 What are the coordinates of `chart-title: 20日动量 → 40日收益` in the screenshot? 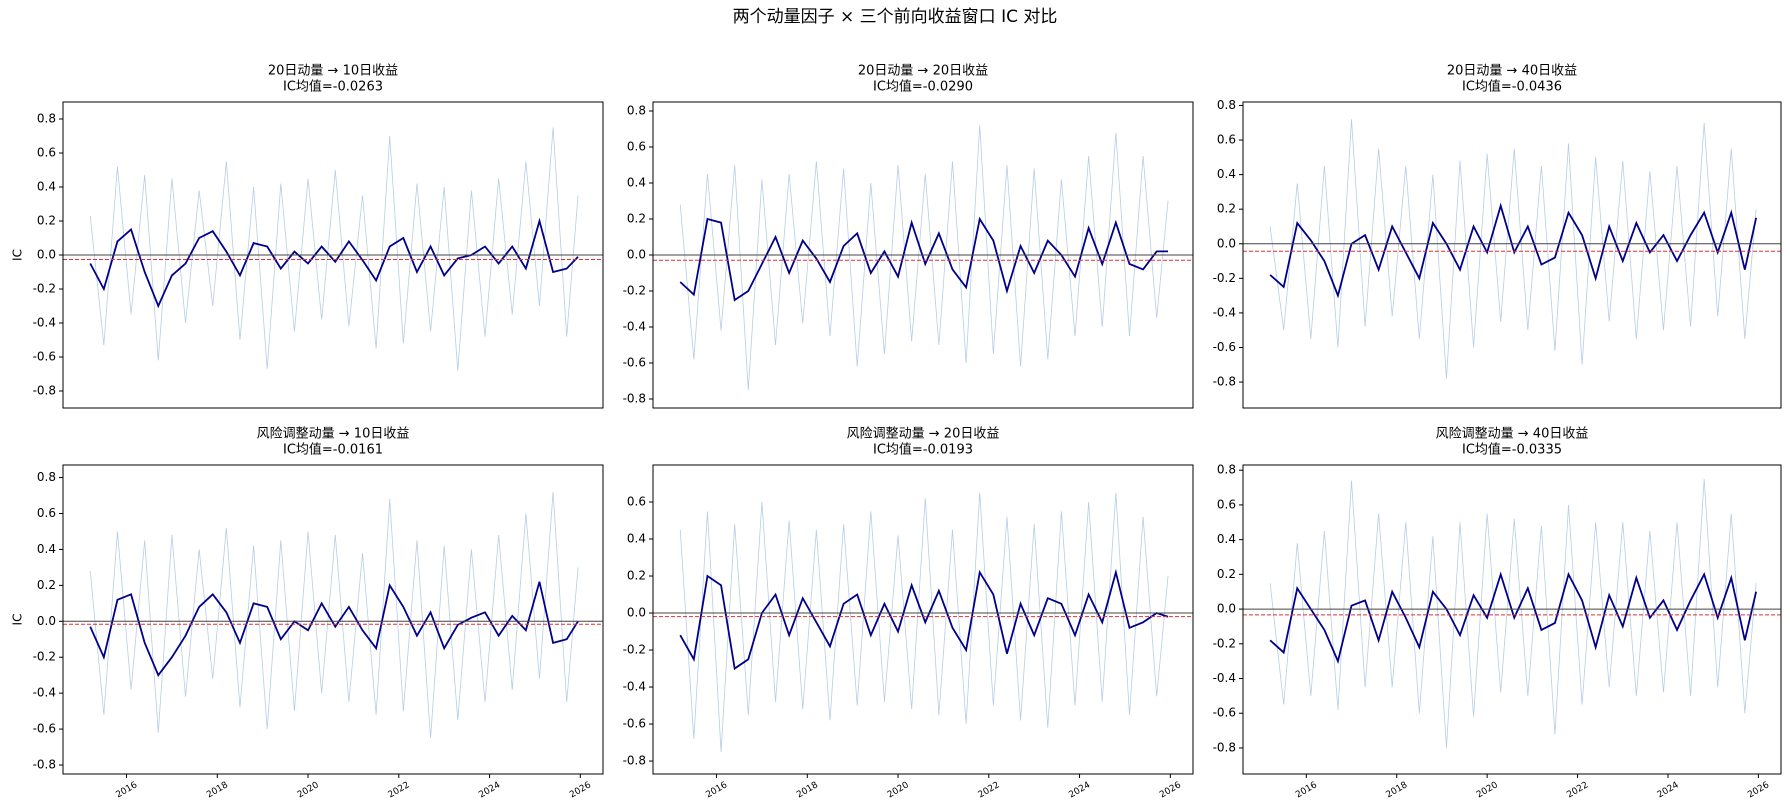 It's located at (1512, 71).